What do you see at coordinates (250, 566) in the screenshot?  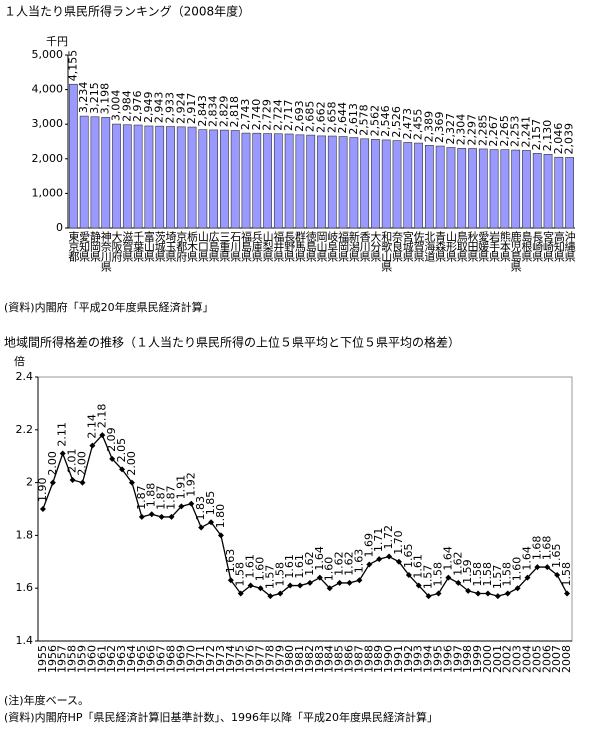 I see `value-label: 1.61` at bounding box center [250, 566].